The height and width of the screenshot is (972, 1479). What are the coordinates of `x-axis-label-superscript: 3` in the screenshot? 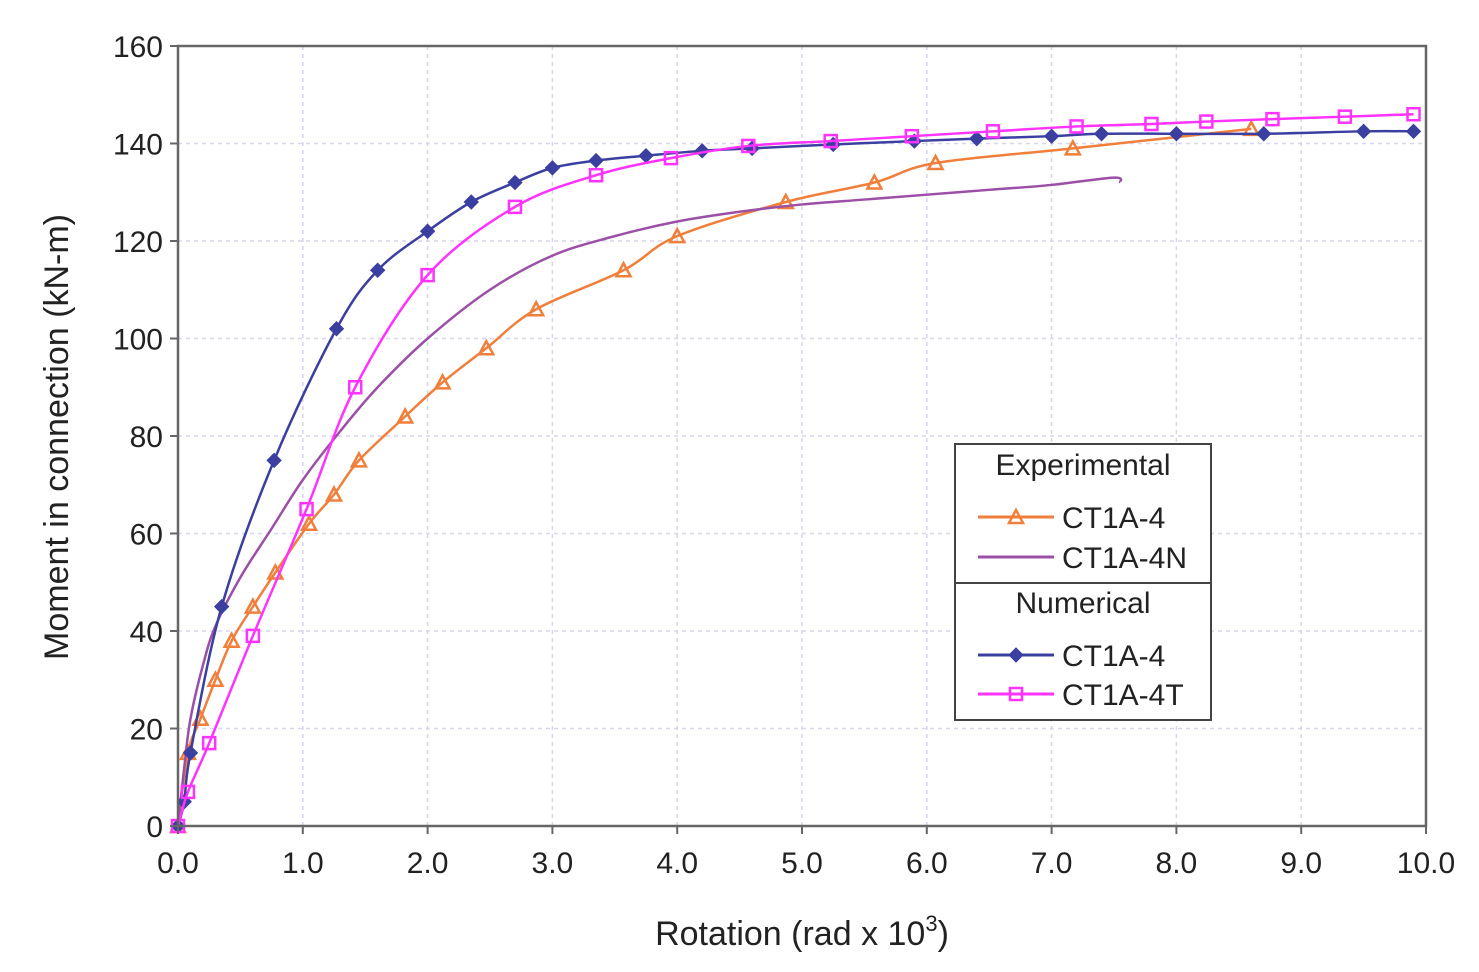 It's located at (931, 923).